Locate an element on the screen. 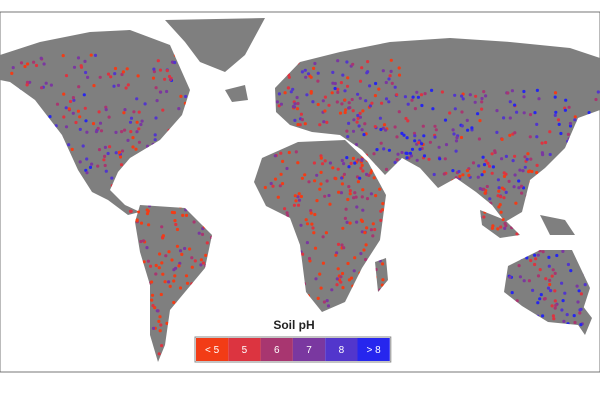 The image size is (600, 400). legend-swatch is located at coordinates (341, 349).